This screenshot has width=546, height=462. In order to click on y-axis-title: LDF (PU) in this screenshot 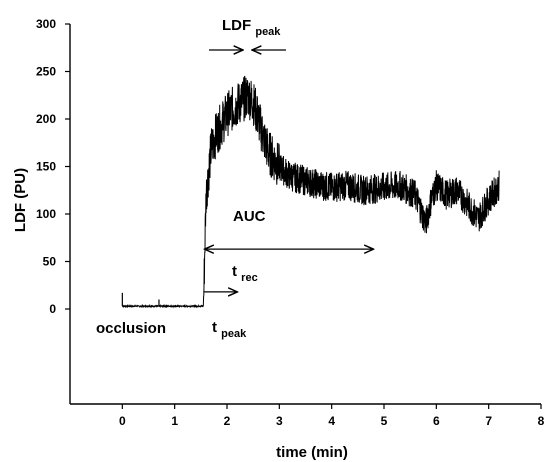, I will do `click(20, 200)`.